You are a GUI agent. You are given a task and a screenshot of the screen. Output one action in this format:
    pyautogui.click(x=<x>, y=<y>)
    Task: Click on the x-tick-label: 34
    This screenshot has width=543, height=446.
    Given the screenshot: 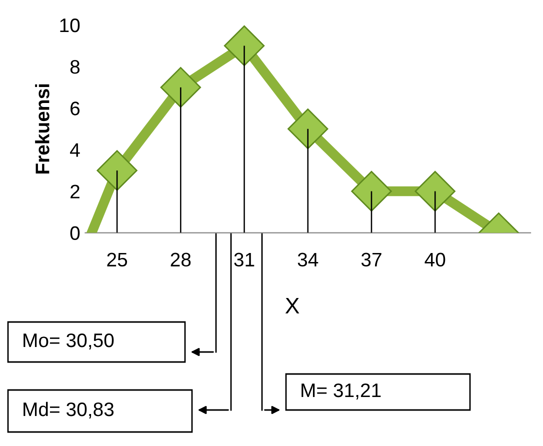 What is the action you would take?
    pyautogui.click(x=308, y=259)
    